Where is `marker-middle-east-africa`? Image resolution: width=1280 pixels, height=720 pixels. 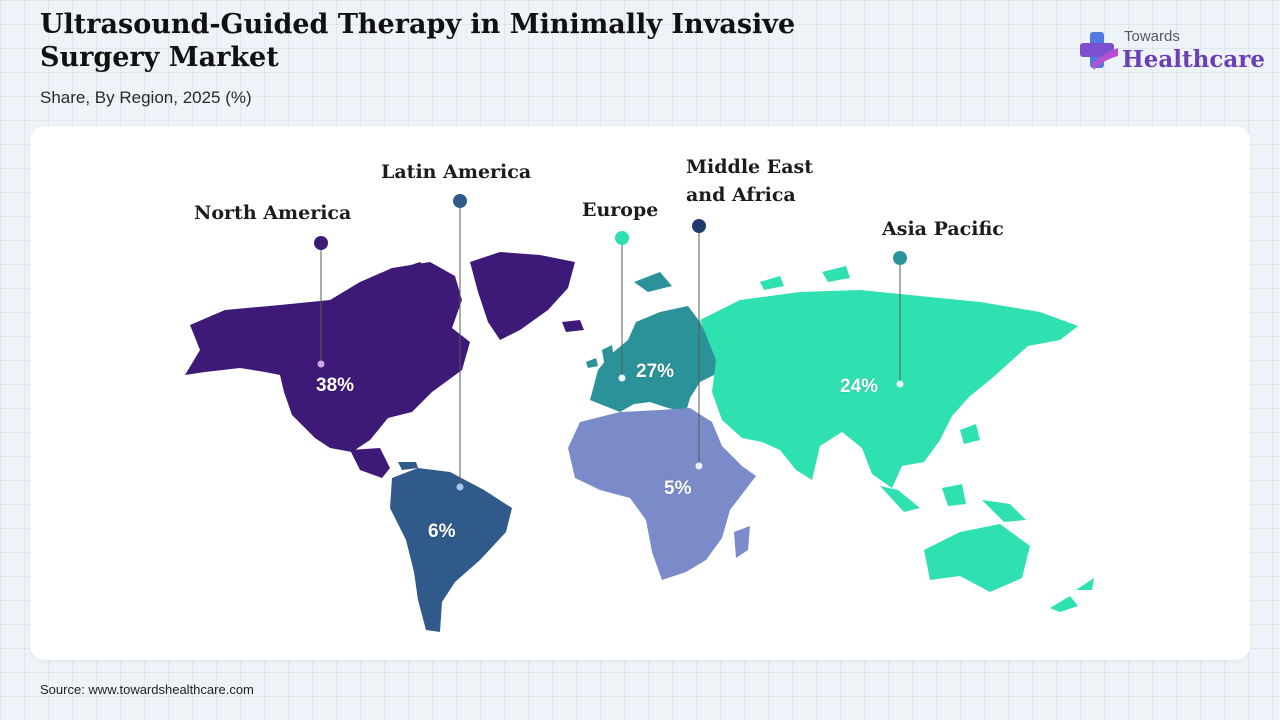
marker-middle-east-africa is located at coordinates (699, 344).